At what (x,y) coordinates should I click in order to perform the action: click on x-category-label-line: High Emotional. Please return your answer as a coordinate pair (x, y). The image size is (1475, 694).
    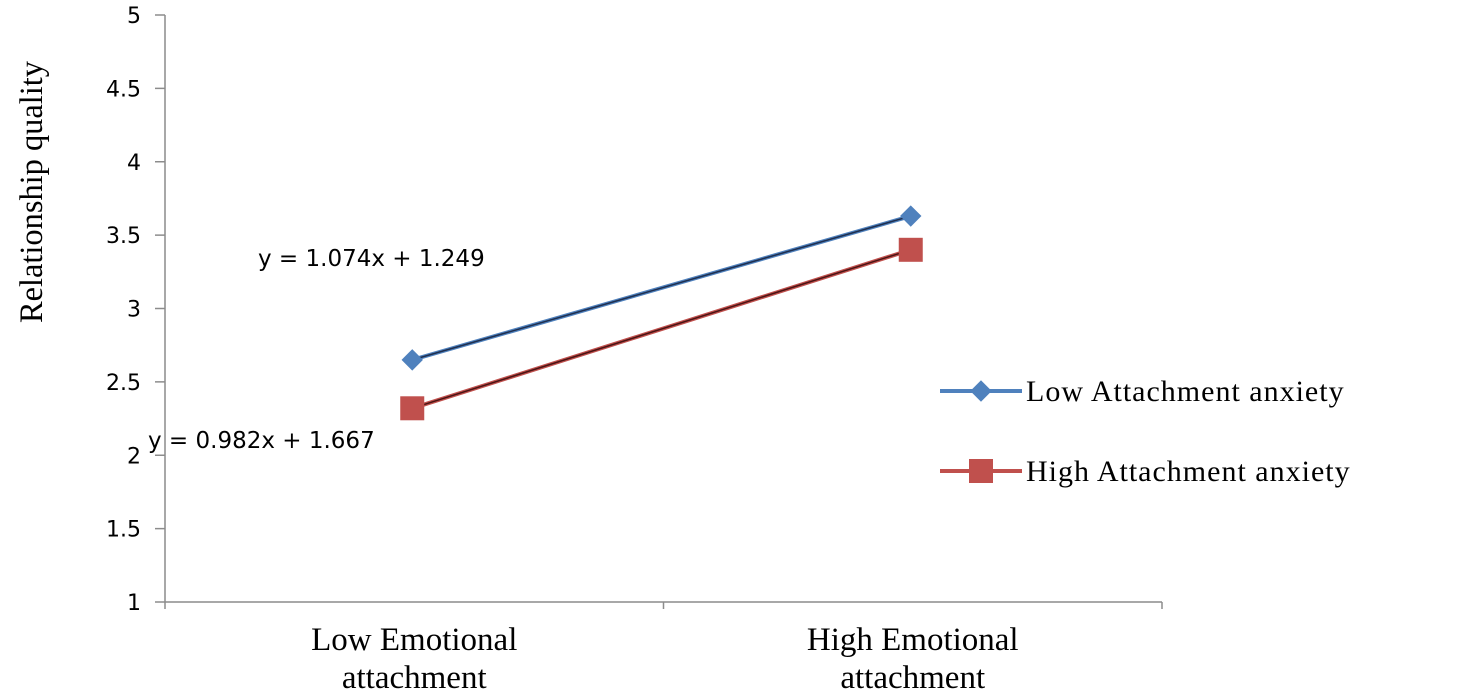
    Looking at the image, I should click on (913, 640).